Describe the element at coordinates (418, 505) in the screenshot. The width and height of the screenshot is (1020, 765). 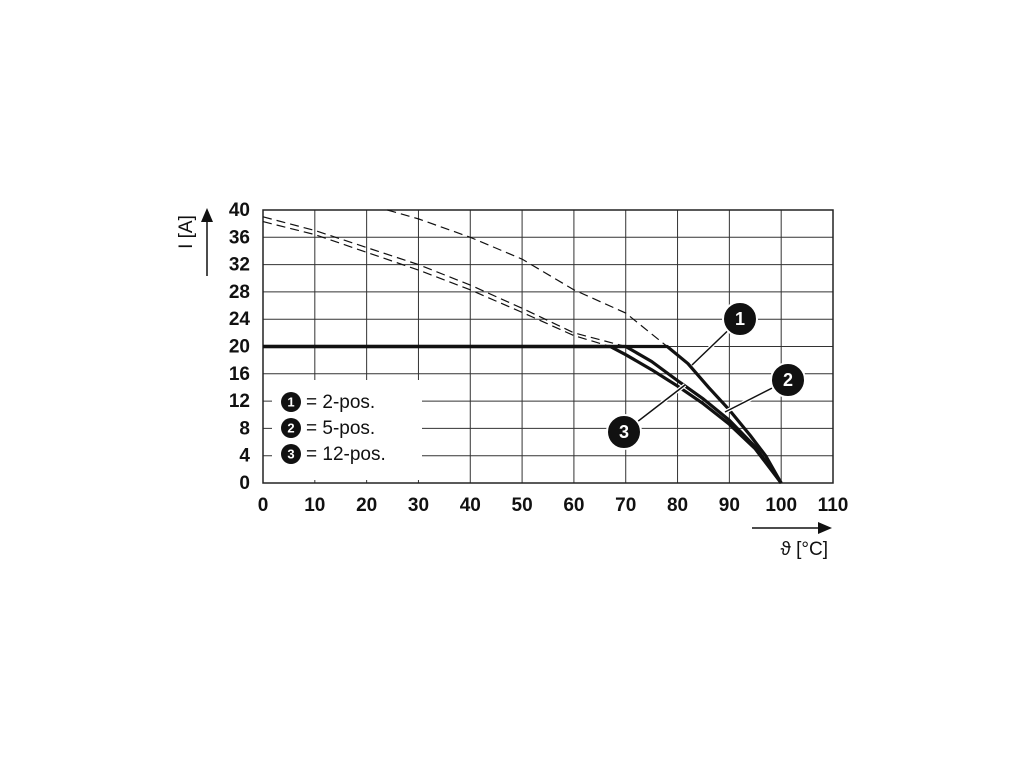
I see `x-tick-label: 30` at that location.